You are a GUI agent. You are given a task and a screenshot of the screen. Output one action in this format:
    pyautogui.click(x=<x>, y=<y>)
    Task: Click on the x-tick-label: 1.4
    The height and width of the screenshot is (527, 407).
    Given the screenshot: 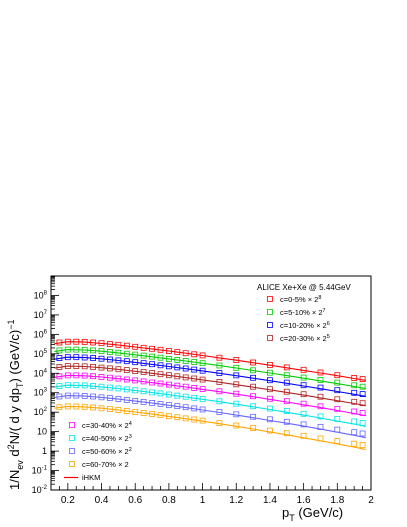 What is the action you would take?
    pyautogui.click(x=270, y=500)
    